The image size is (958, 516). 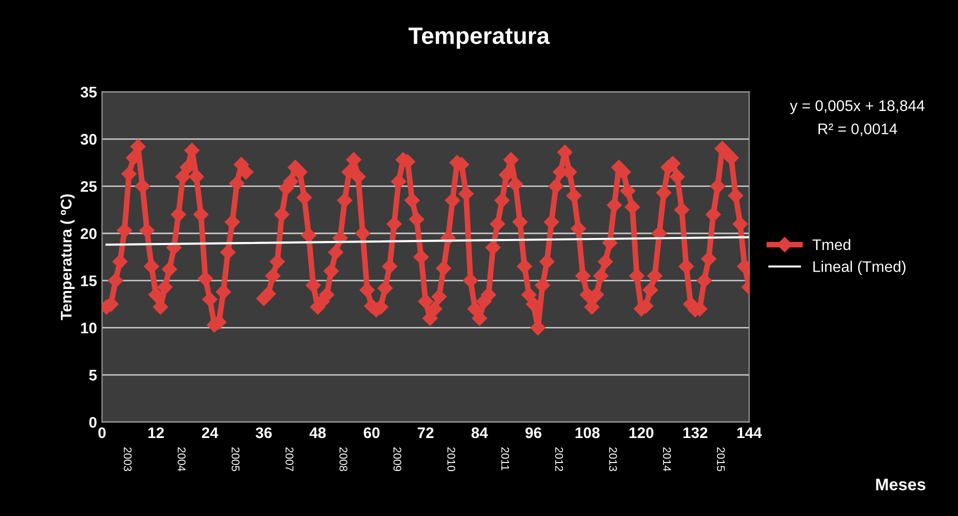 What do you see at coordinates (182, 459) in the screenshot?
I see `text: 2004` at bounding box center [182, 459].